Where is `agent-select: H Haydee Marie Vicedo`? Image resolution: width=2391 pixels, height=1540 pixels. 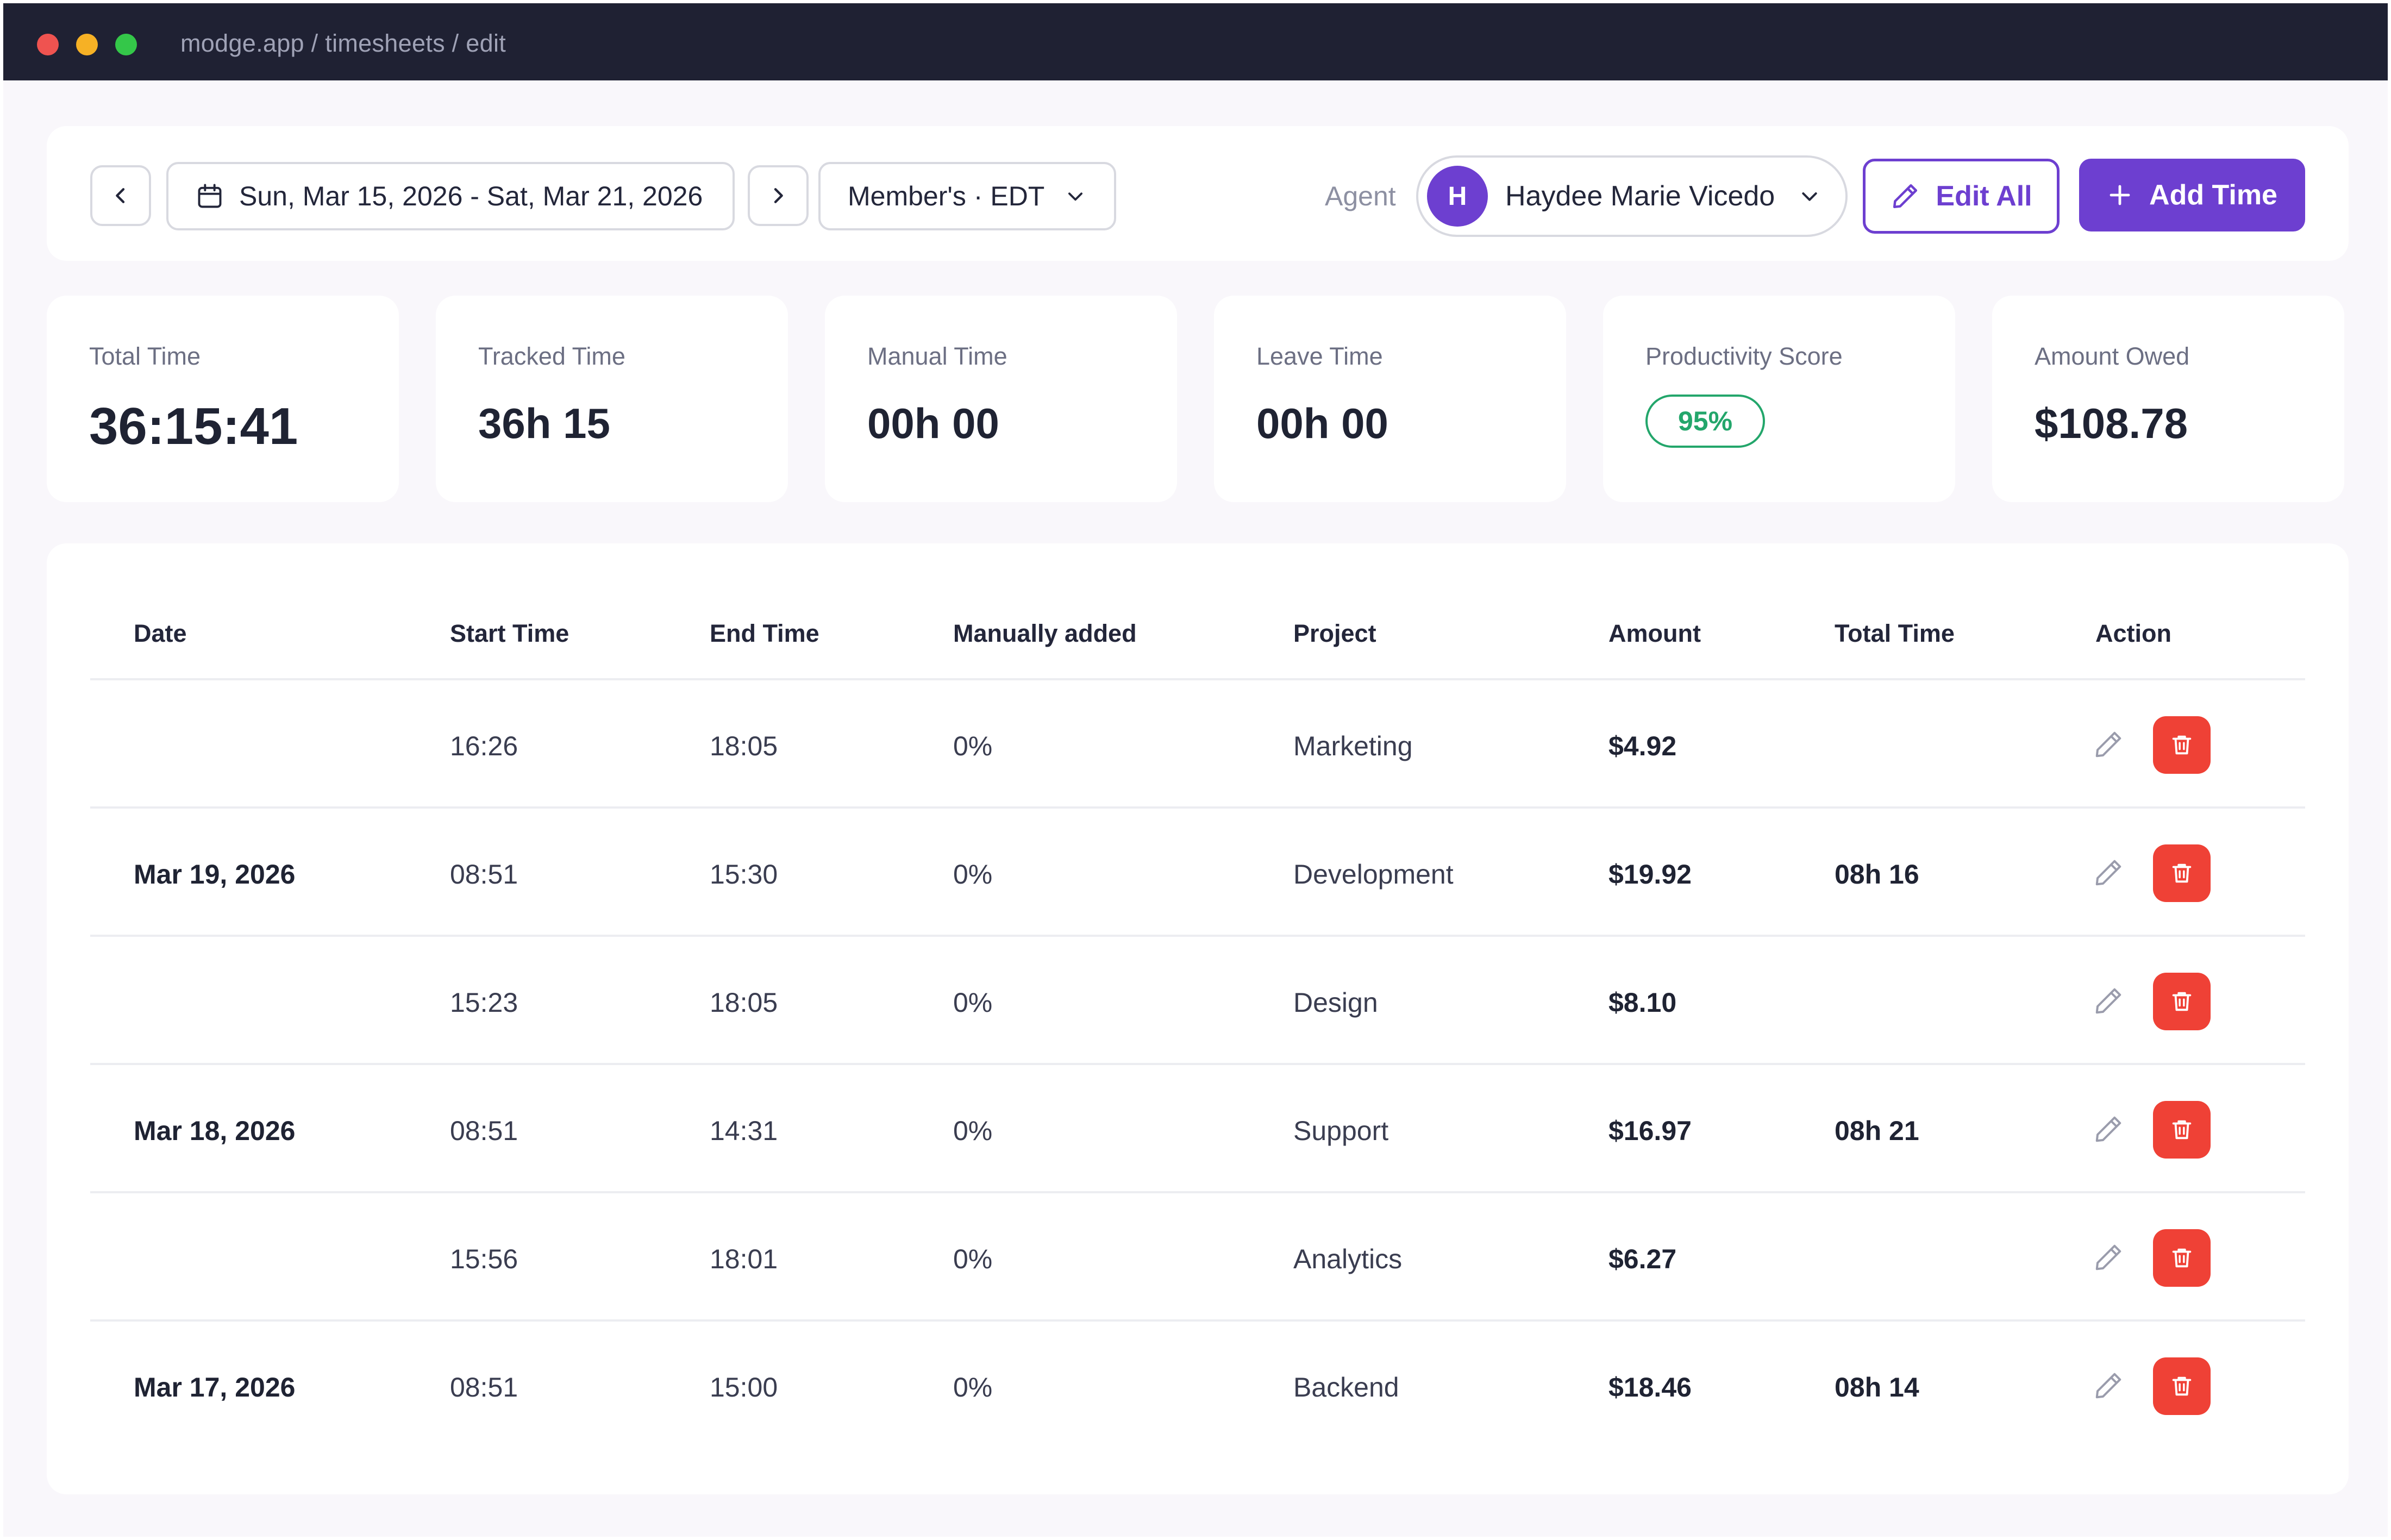 agent-select: H Haydee Marie Vicedo is located at coordinates (1632, 196).